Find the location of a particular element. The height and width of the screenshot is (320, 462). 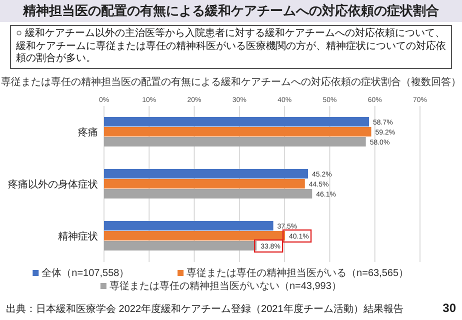

legend-label: 全体（n=107,558） is located at coordinates (86, 273).